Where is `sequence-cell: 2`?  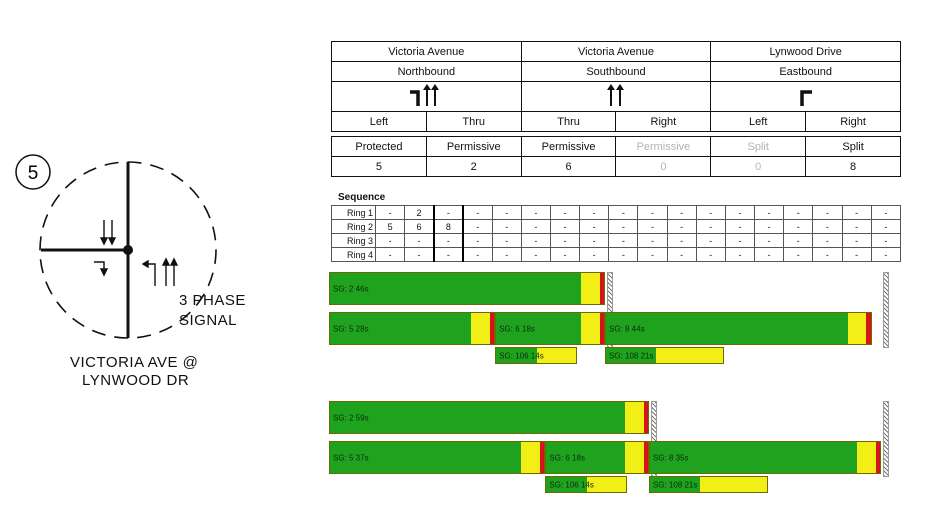
sequence-cell: 2 is located at coordinates (419, 212).